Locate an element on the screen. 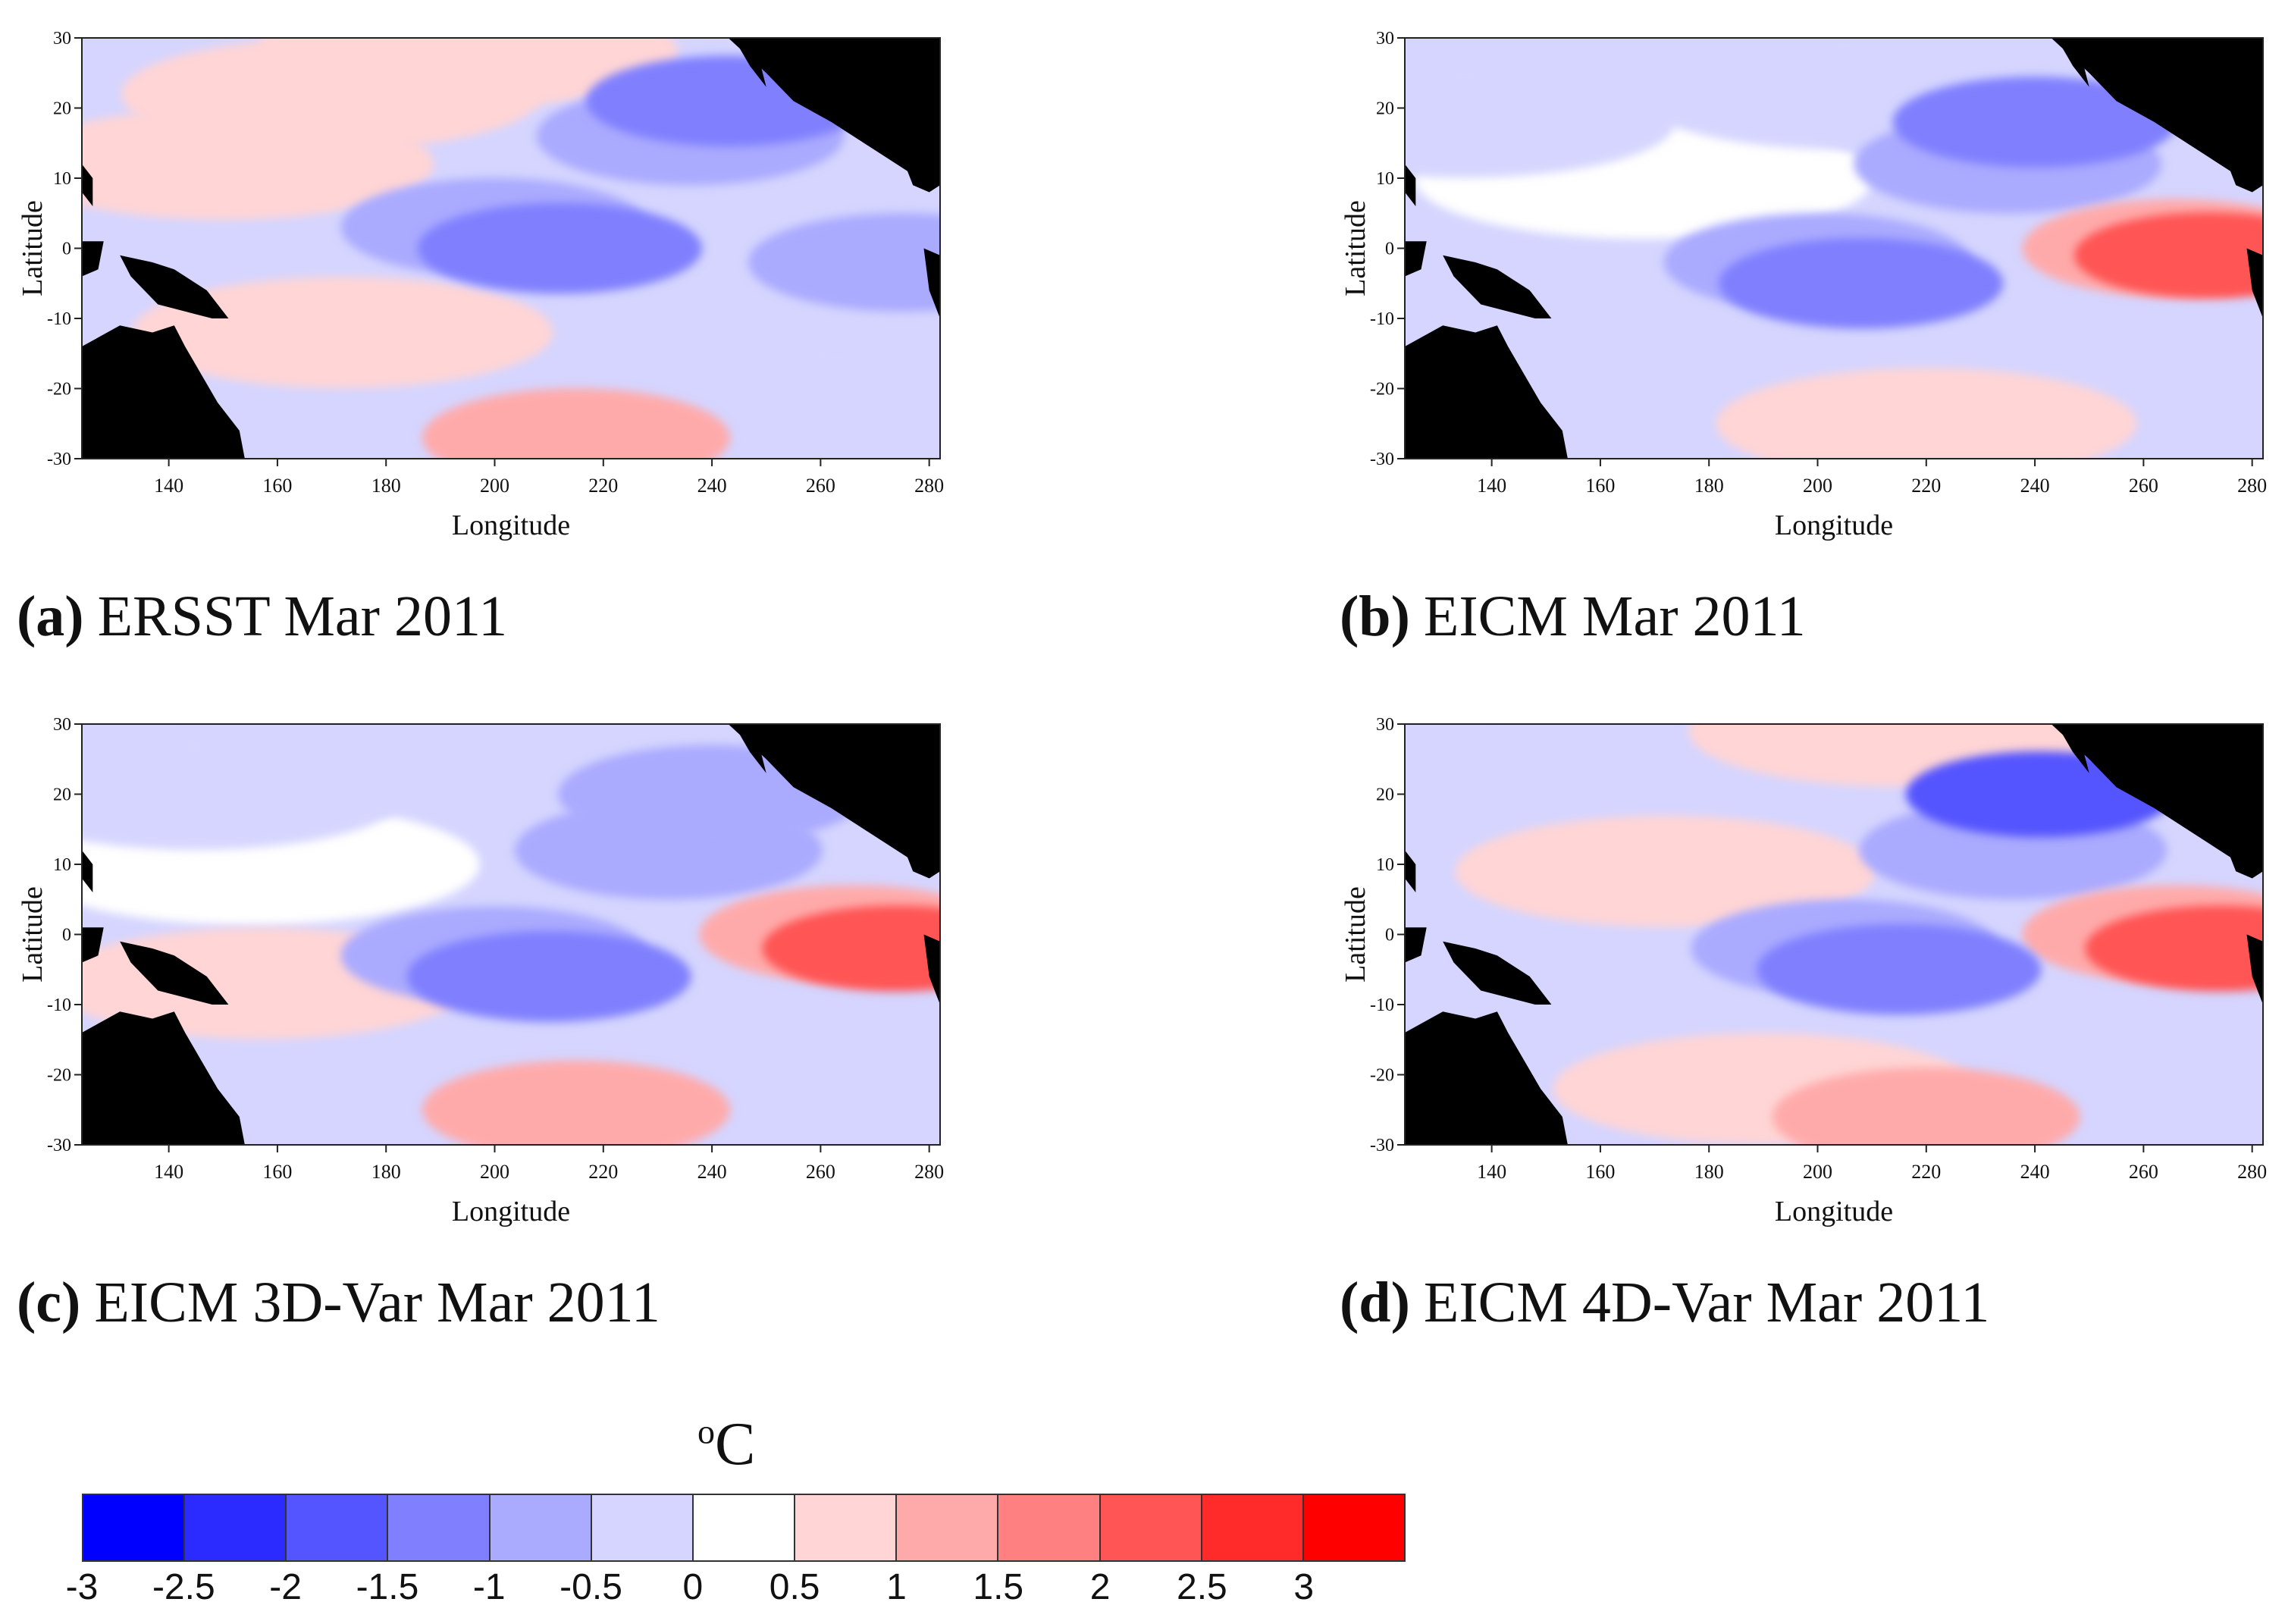 This screenshot has height=1624, width=2285. panel-a-letter: (a) is located at coordinates (51, 616).